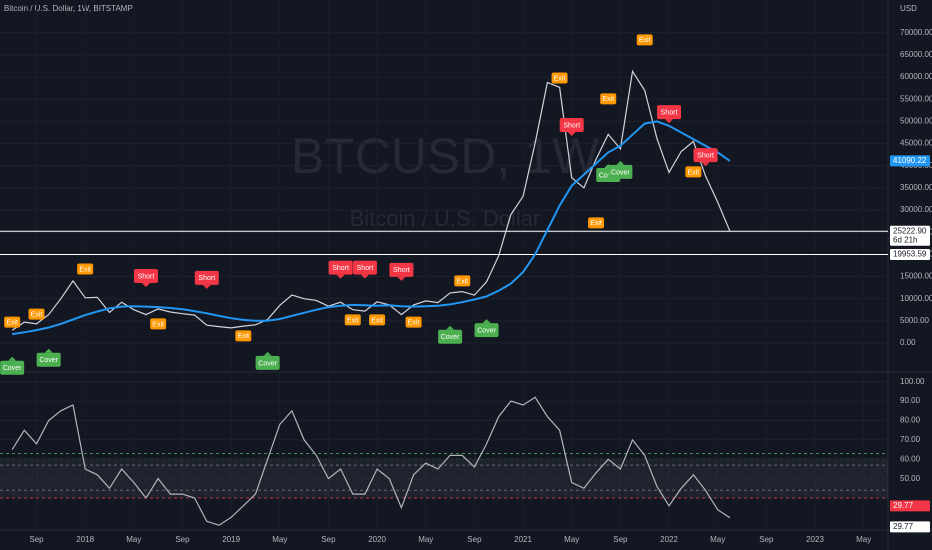 This screenshot has width=932, height=550. Describe the element at coordinates (903, 526) in the screenshot. I see `price-label: 29.77` at that location.